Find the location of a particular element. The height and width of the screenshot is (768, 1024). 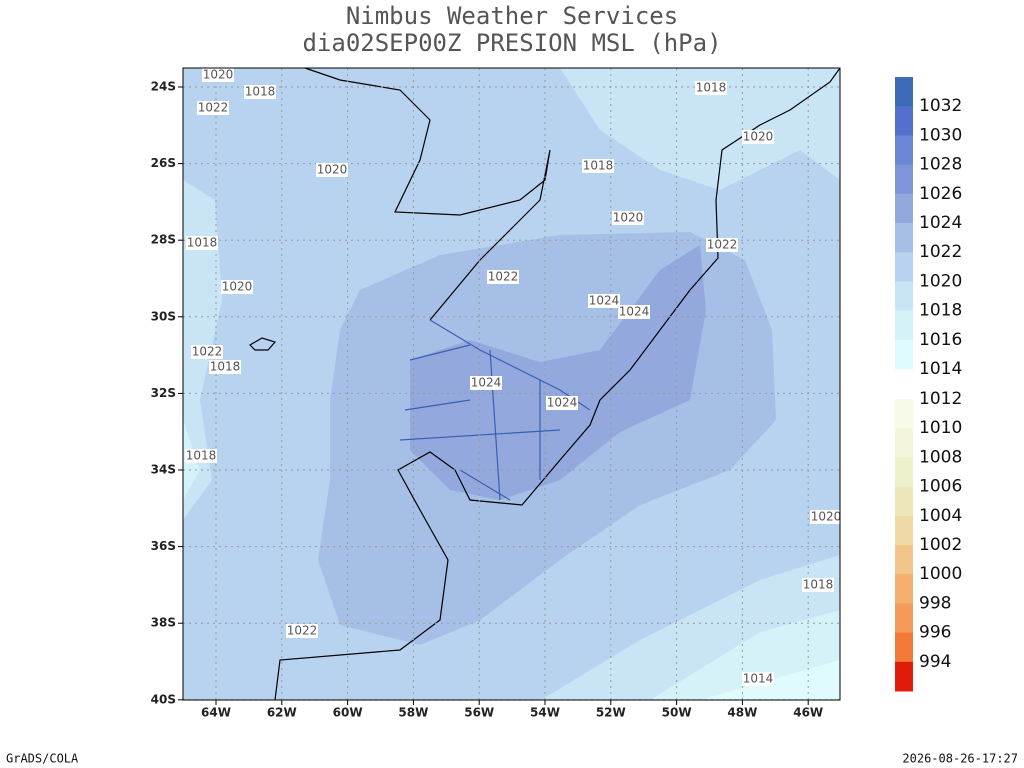

lon-tick-label: 50W is located at coordinates (677, 713).